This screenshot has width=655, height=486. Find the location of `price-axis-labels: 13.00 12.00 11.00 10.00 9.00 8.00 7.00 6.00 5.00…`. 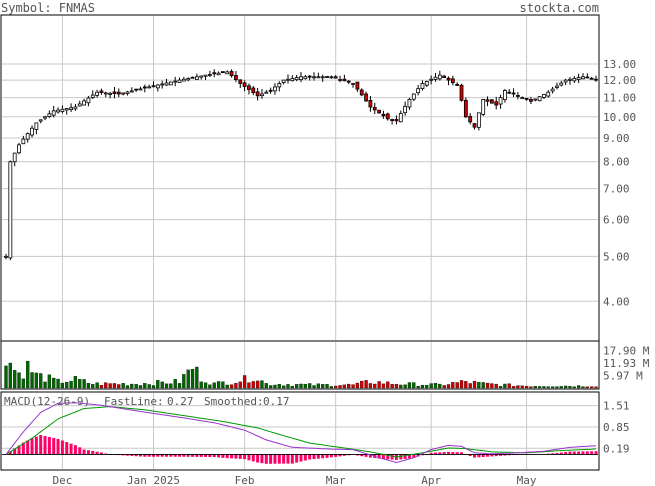

price-axis-labels: 13.00 12.00 11.00 10.00 9.00 8.00 7.00 6.00 5.00… is located at coordinates (619, 183).